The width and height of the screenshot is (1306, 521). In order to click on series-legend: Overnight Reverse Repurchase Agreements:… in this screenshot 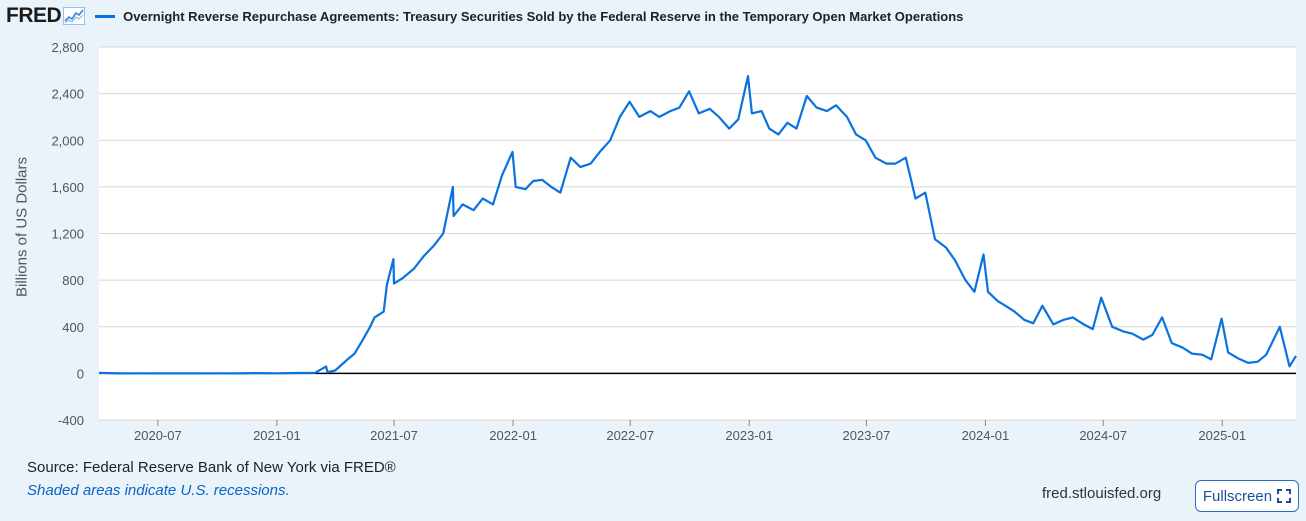, I will do `click(529, 16)`.